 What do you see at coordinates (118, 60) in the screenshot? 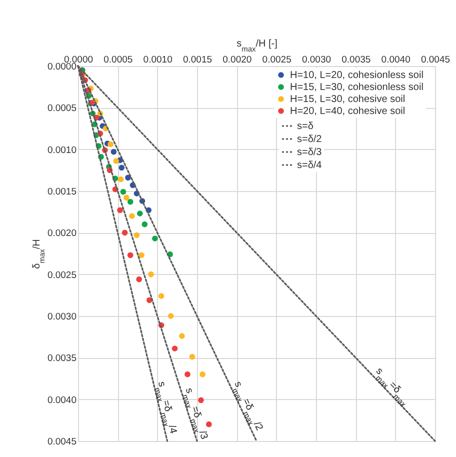
I see `x-tick-label: 0.0005` at bounding box center [118, 60].